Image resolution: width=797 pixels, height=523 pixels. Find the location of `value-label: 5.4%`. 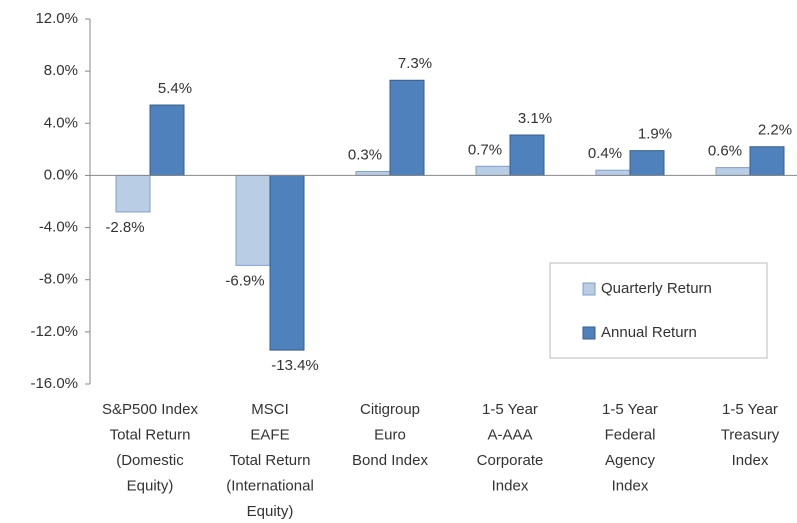

value-label: 5.4% is located at coordinates (175, 88).